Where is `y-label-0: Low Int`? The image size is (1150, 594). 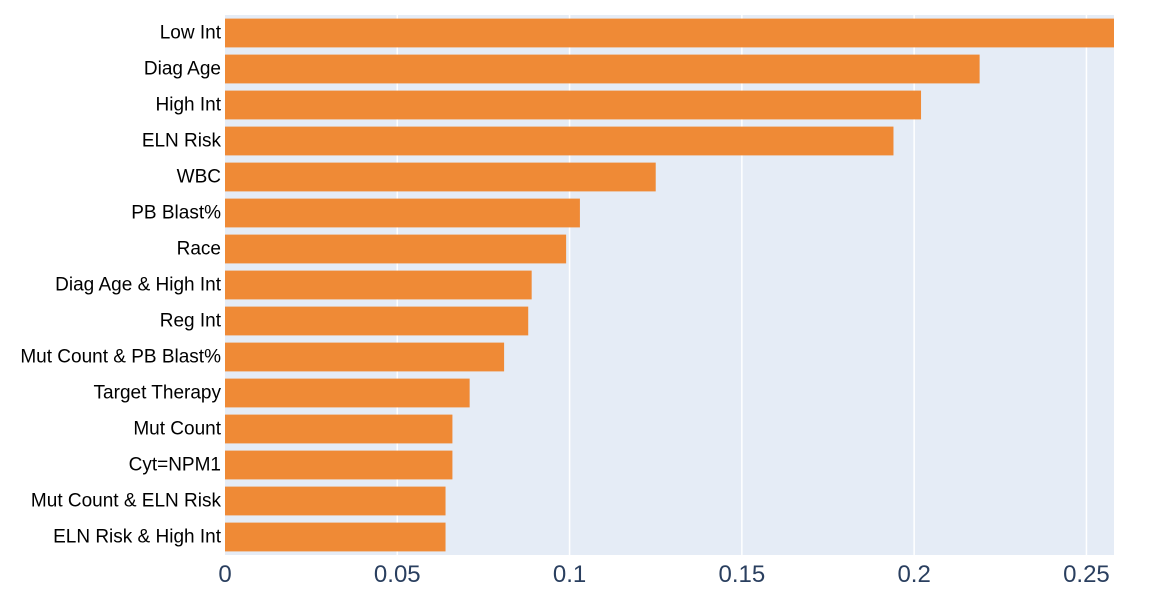 y-label-0: Low Int is located at coordinates (191, 33).